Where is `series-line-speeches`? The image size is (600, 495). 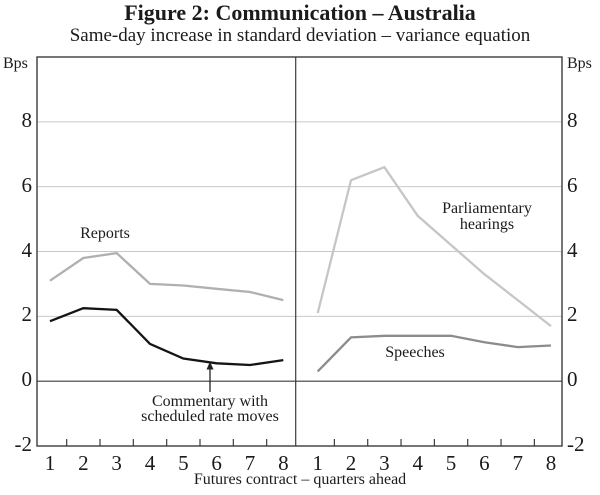 series-line-speeches is located at coordinates (434, 353).